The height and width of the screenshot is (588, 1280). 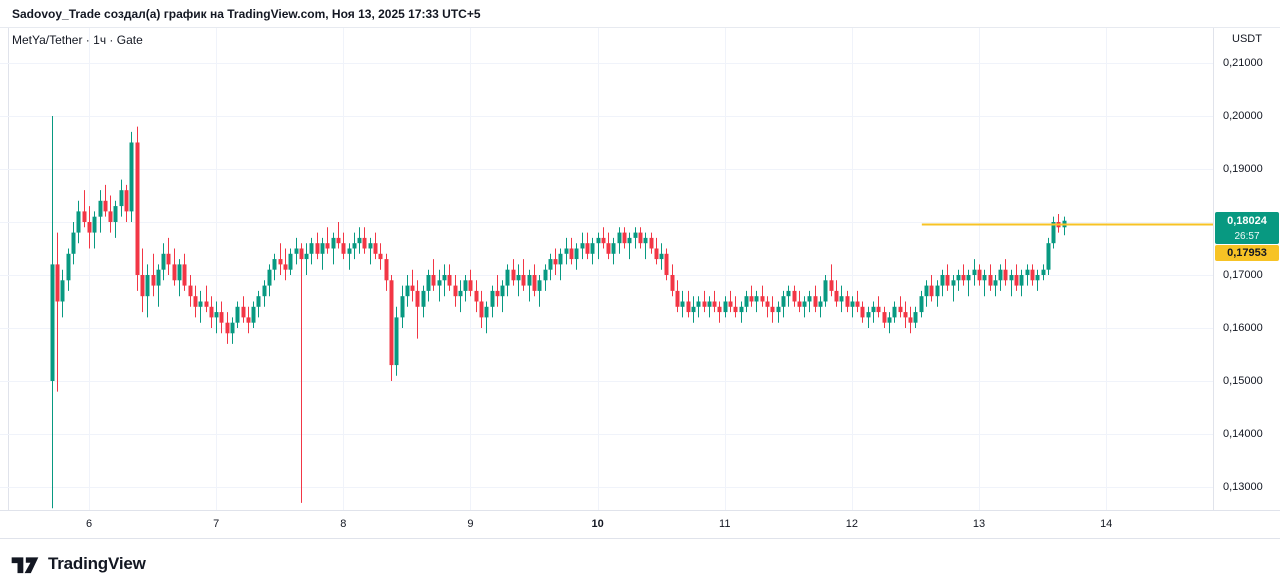 What do you see at coordinates (78, 564) in the screenshot?
I see `tradingview-brand-link: TradingView` at bounding box center [78, 564].